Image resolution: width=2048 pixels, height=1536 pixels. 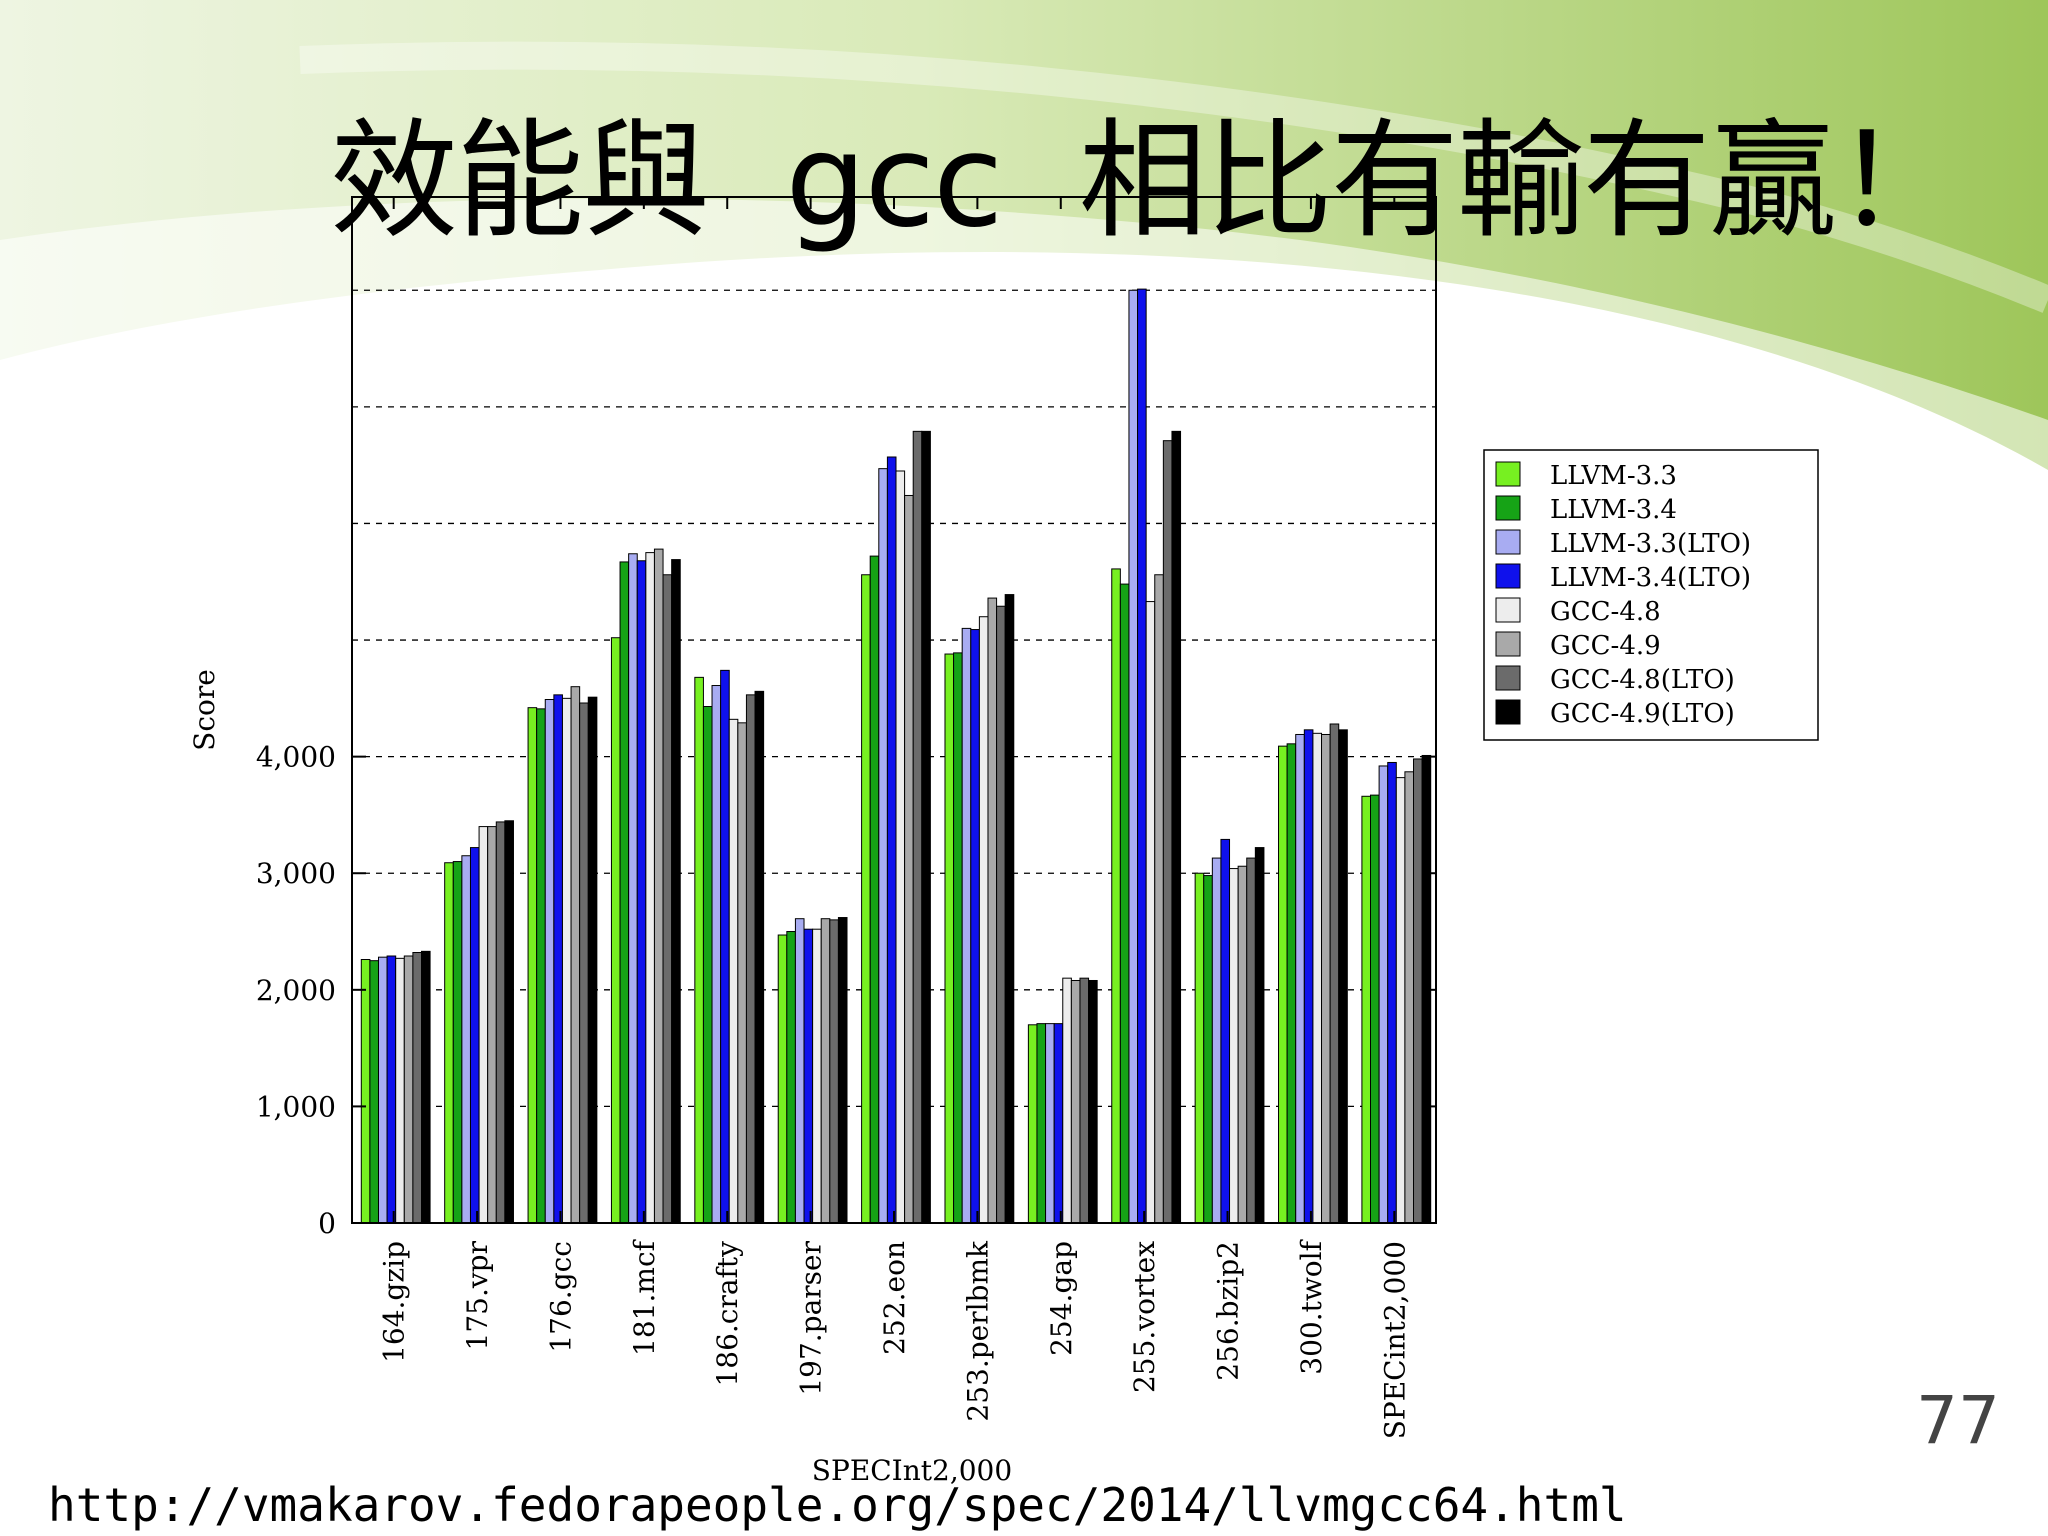 I want to click on legend-label: GCC-4.8, so click(x=1605, y=612).